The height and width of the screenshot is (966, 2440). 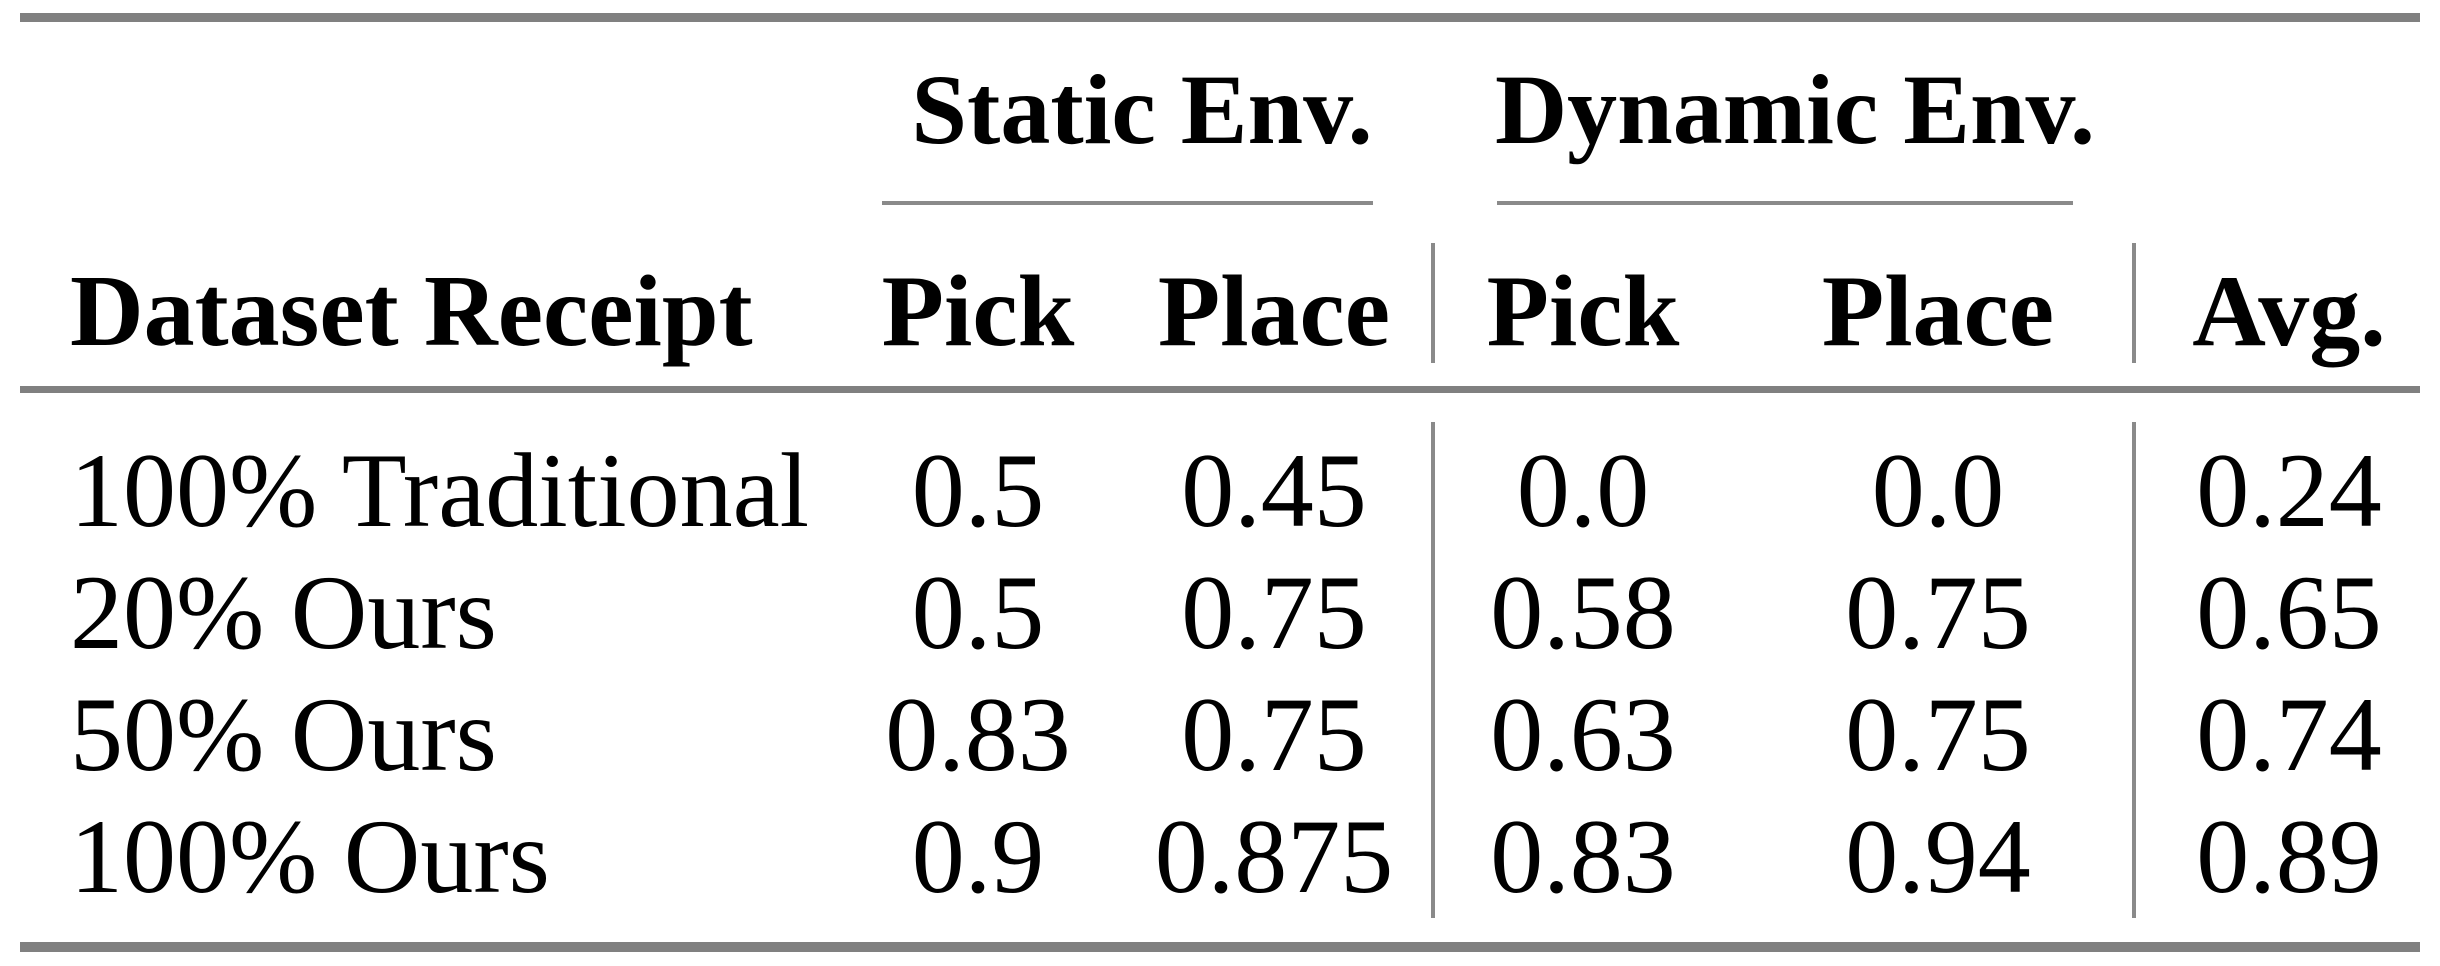 I want to click on table-row: 50% Ours 0.83 0.75 0.63 0.75 0.74, so click(x=1220, y=735).